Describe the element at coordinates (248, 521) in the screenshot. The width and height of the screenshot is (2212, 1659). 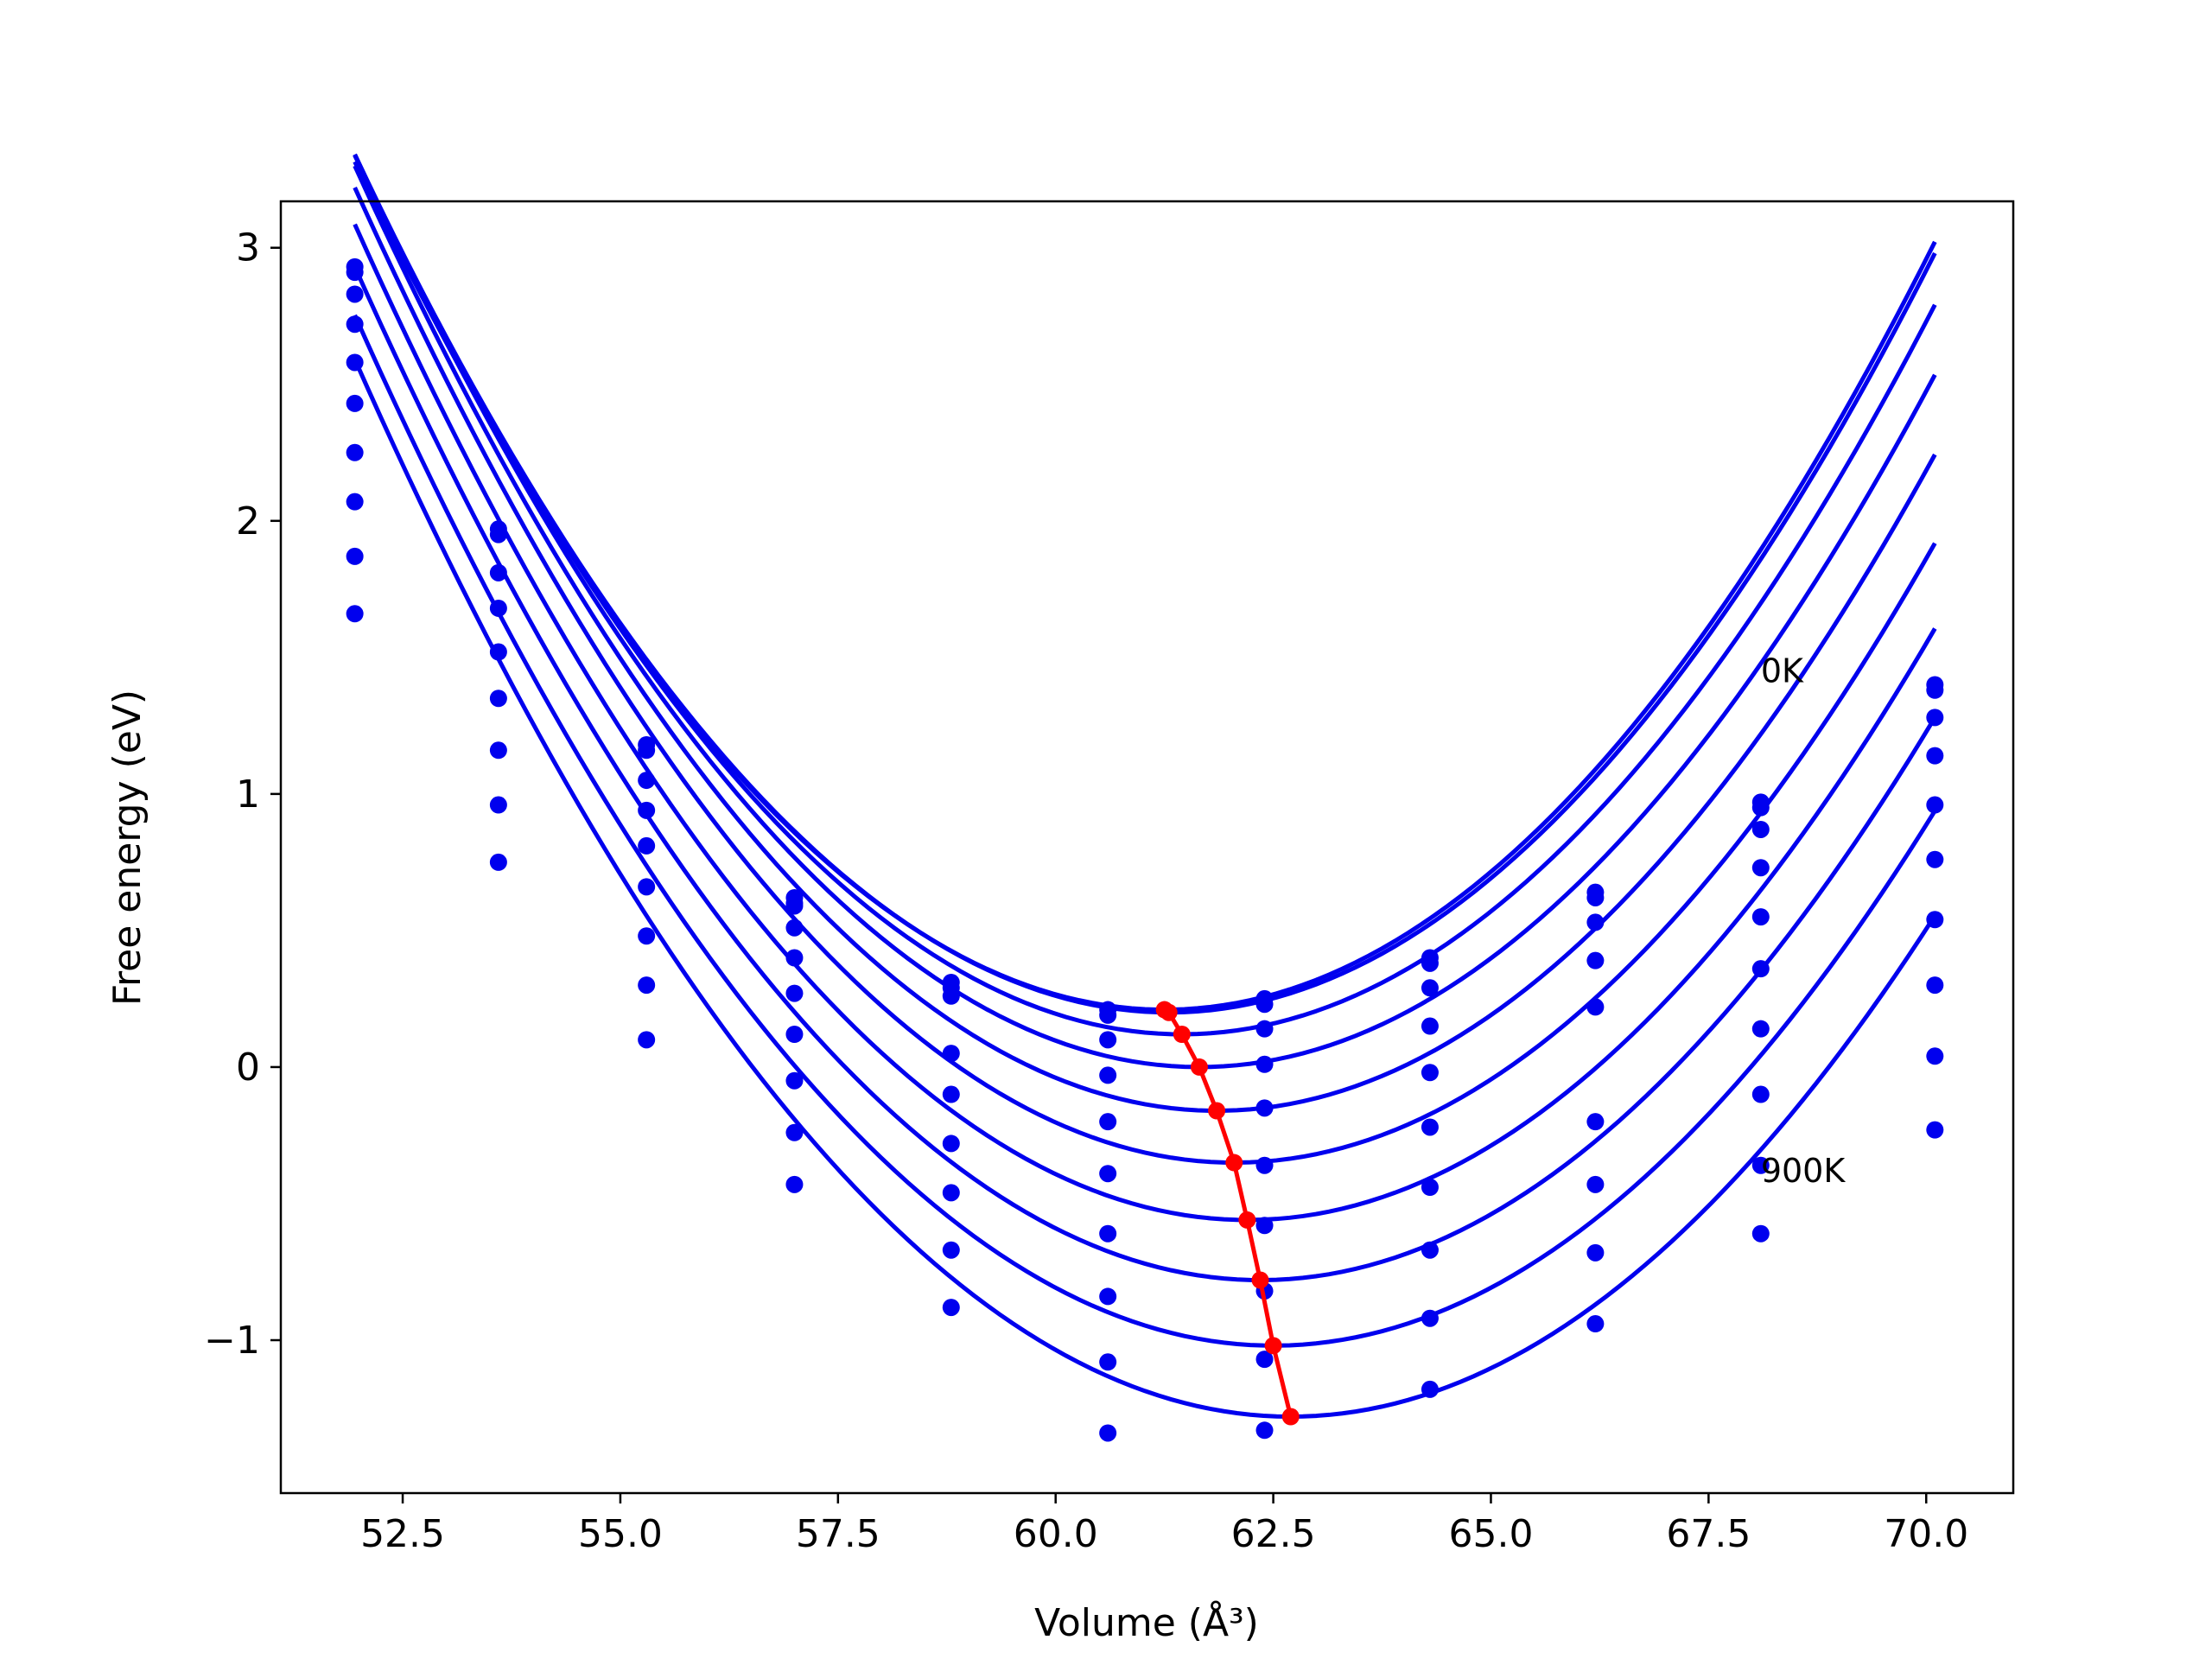
I see `y-tick-label: 2` at that location.